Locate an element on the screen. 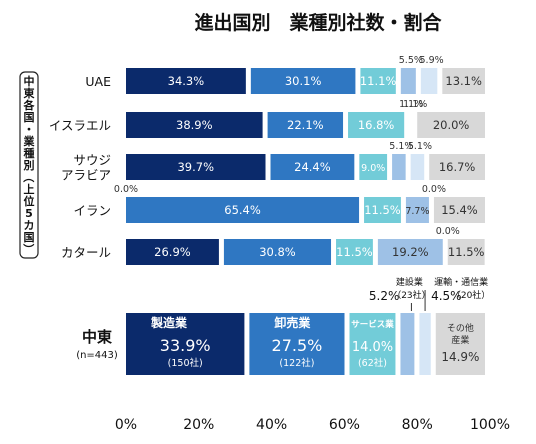  total-bar-construction is located at coordinates (407, 344).